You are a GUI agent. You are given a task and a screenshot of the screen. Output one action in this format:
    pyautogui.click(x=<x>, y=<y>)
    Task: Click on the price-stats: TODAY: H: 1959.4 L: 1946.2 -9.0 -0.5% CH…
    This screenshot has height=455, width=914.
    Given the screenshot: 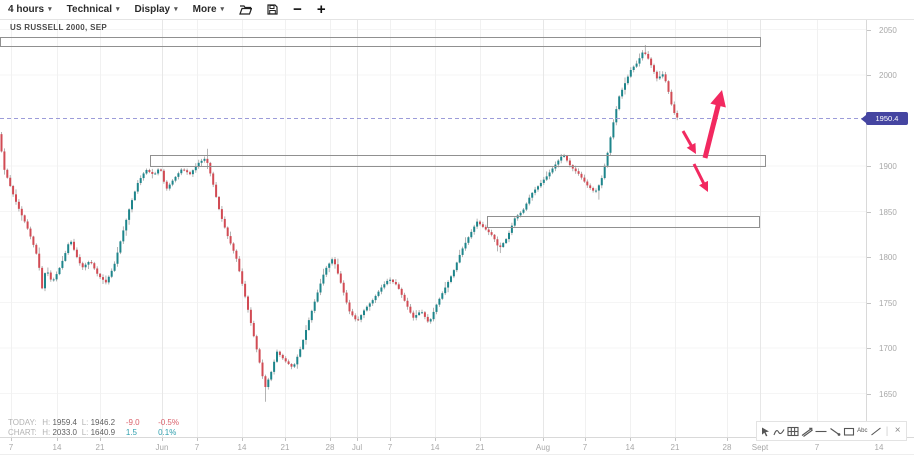 What is the action you would take?
    pyautogui.click(x=95, y=427)
    